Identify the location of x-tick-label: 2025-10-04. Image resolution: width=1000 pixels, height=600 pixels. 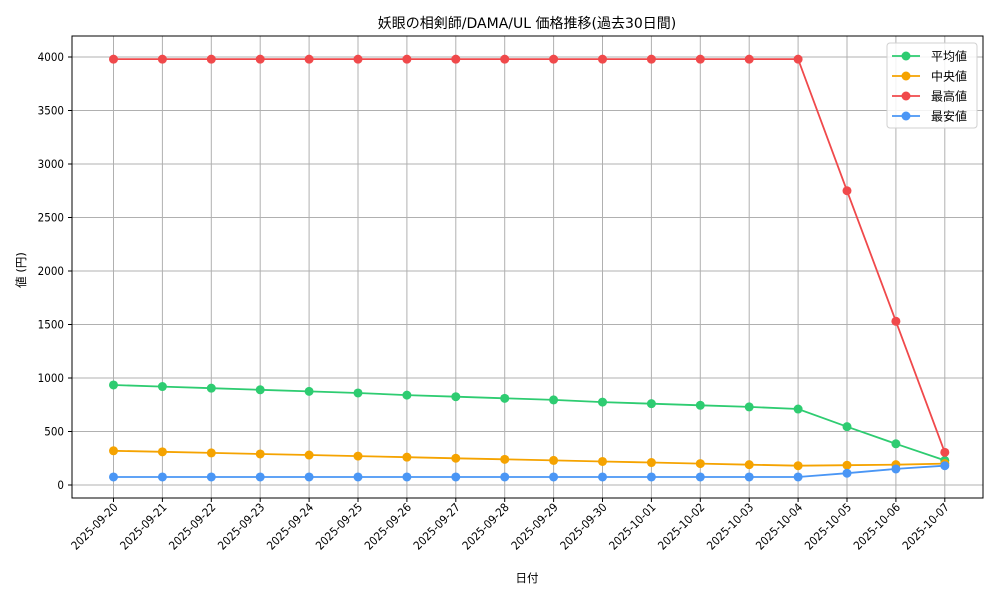
(779, 526).